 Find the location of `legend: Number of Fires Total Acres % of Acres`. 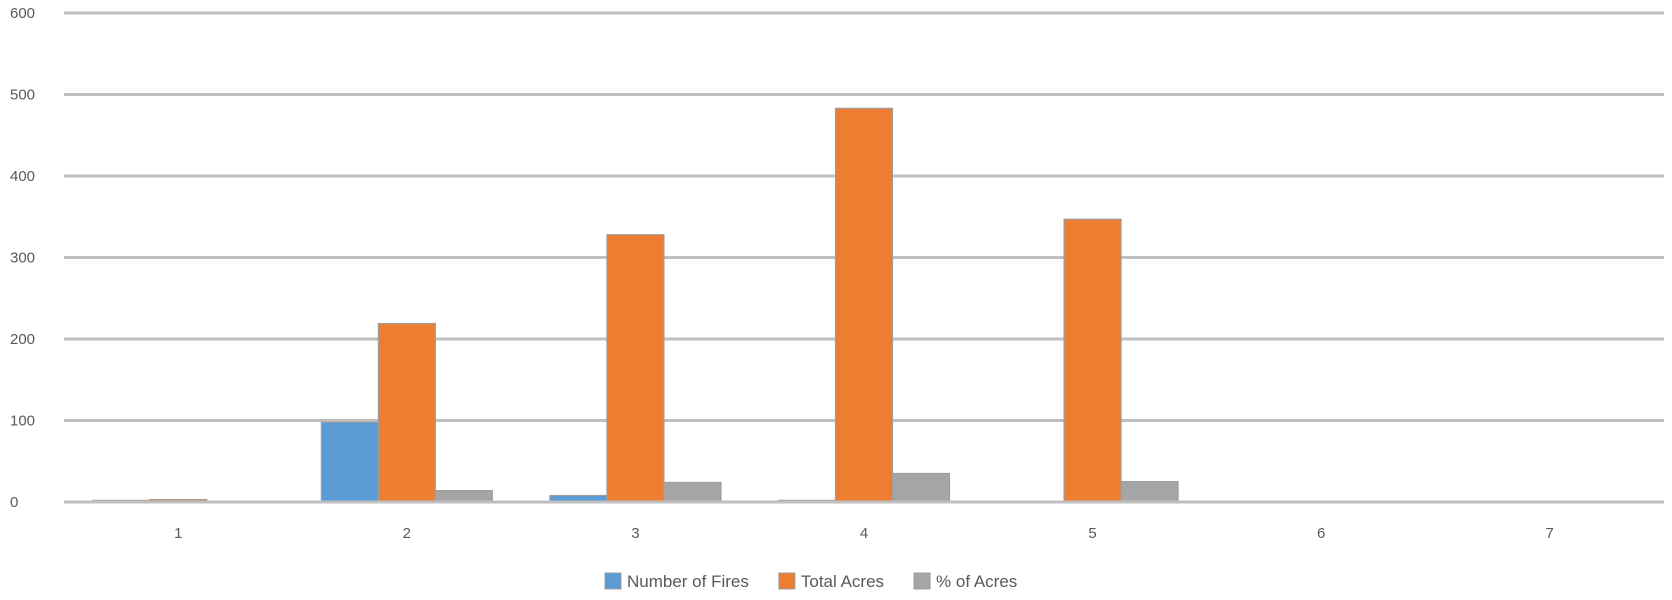

legend: Number of Fires Total Acres % of Acres is located at coordinates (810, 581).